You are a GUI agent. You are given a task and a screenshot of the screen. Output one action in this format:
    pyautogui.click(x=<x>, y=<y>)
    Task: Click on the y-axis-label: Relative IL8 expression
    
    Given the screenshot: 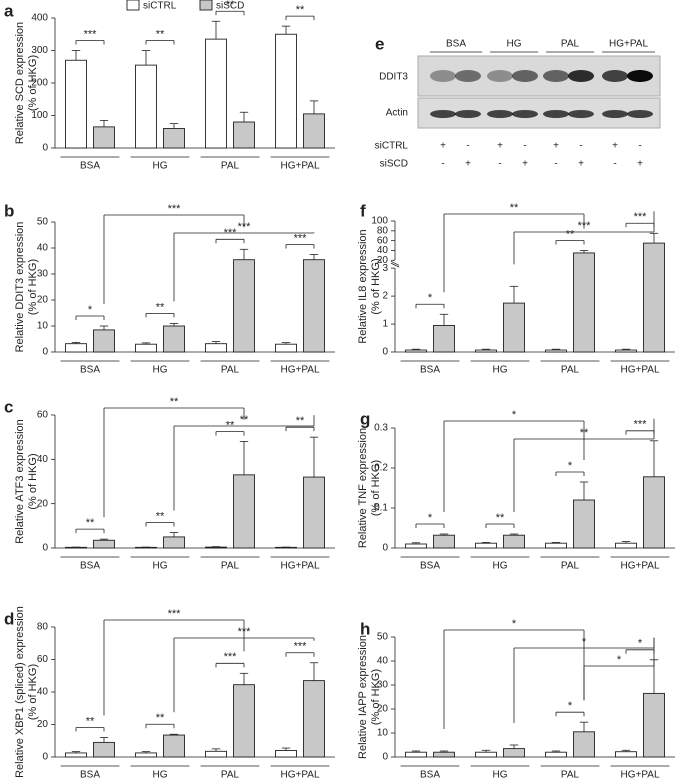 What is the action you would take?
    pyautogui.click(x=363, y=286)
    